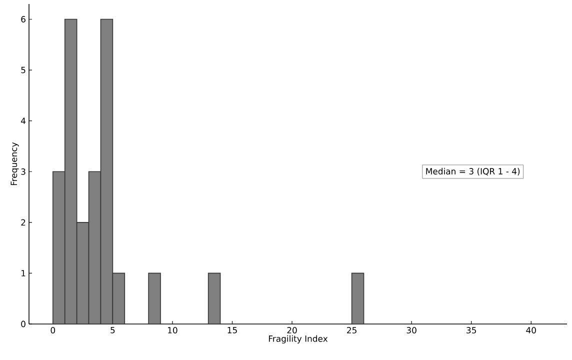 This screenshot has width=572, height=360. Describe the element at coordinates (23, 222) in the screenshot. I see `y-tick-label: 2` at that location.